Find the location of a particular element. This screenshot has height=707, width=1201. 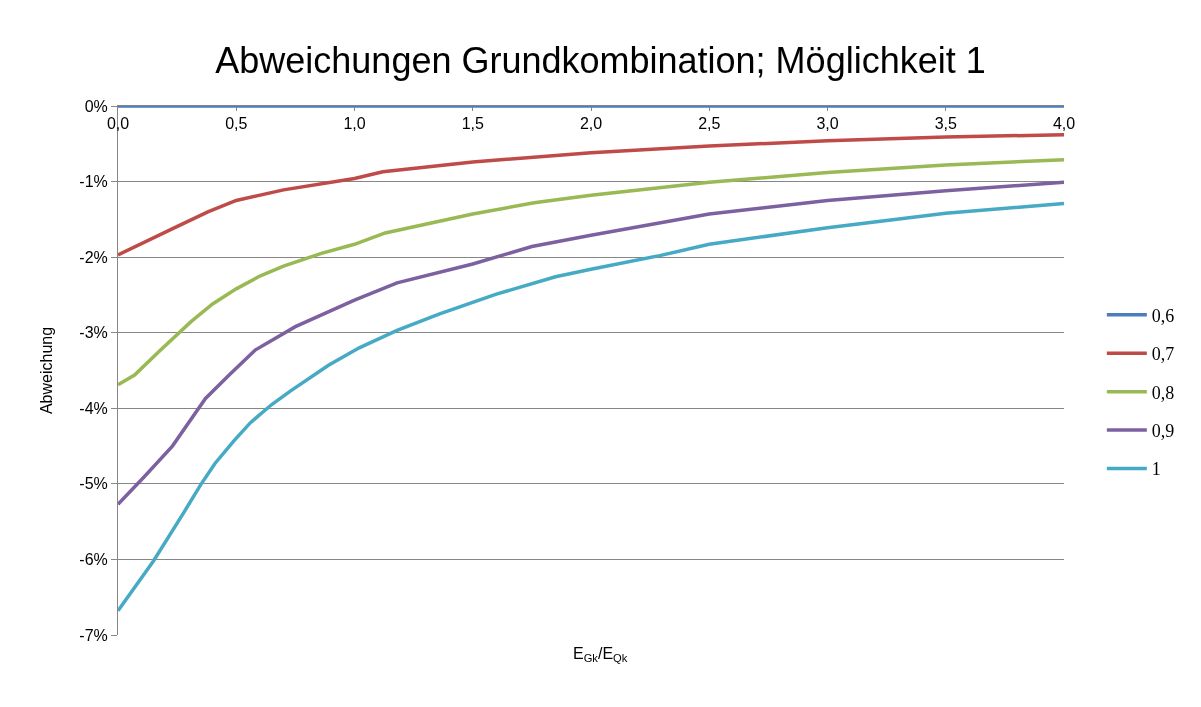

legend-label: 0,7 is located at coordinates (1163, 354).